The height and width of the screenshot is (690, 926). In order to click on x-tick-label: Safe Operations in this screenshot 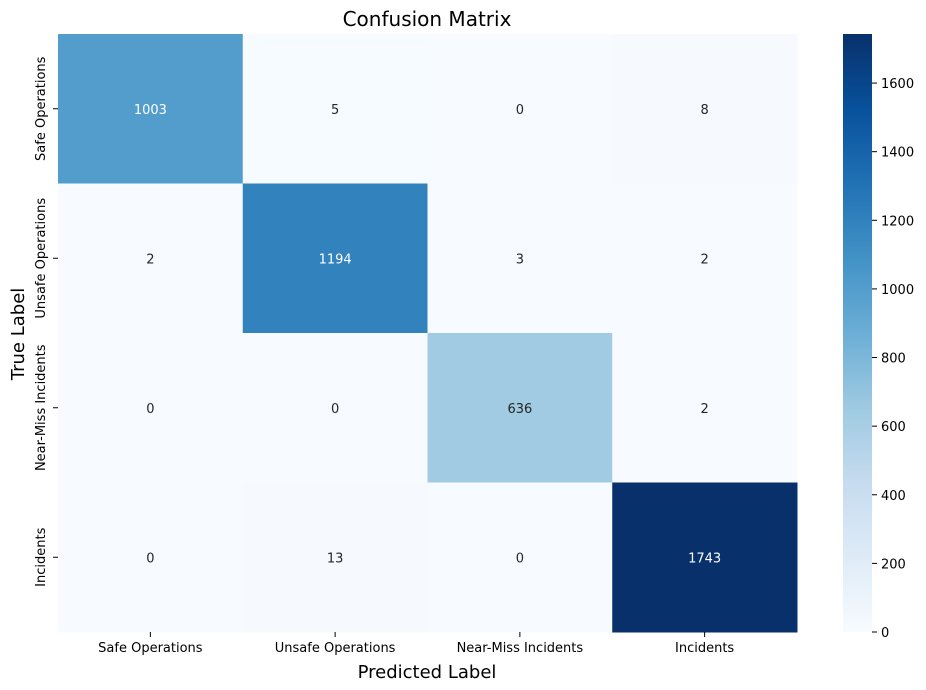, I will do `click(150, 648)`.